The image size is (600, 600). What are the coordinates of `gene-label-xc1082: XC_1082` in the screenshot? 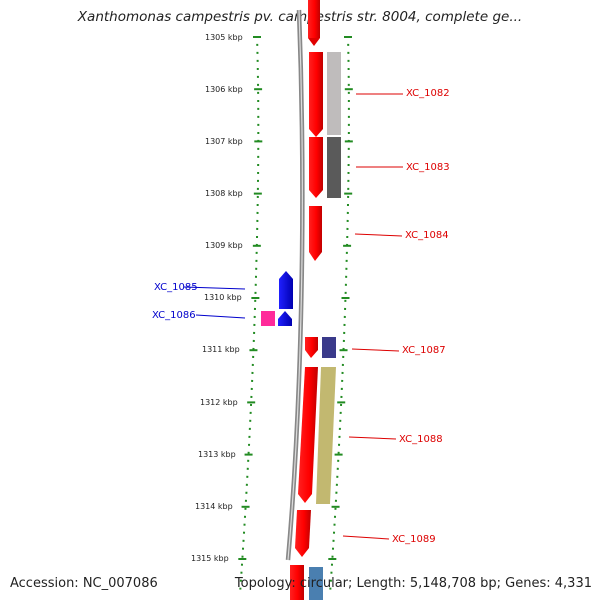 It's located at (428, 93).